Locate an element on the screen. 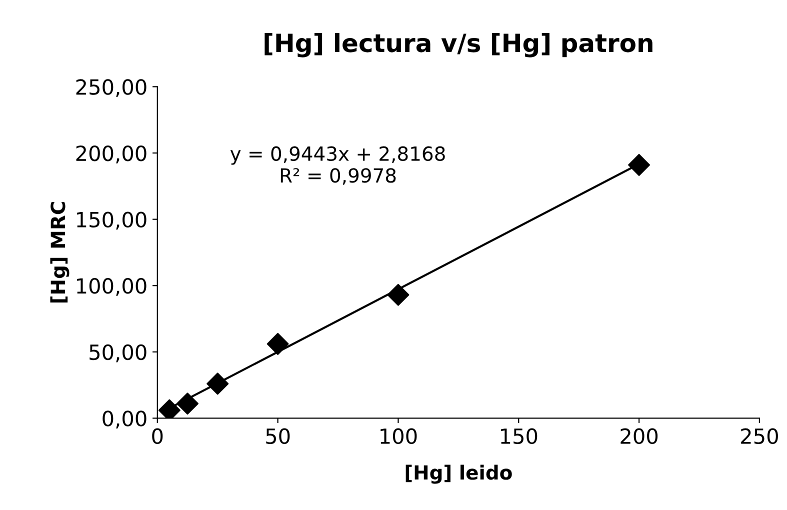 Image resolution: width=787 pixels, height=510 pixels. x-tick-label: 0 is located at coordinates (157, 436).